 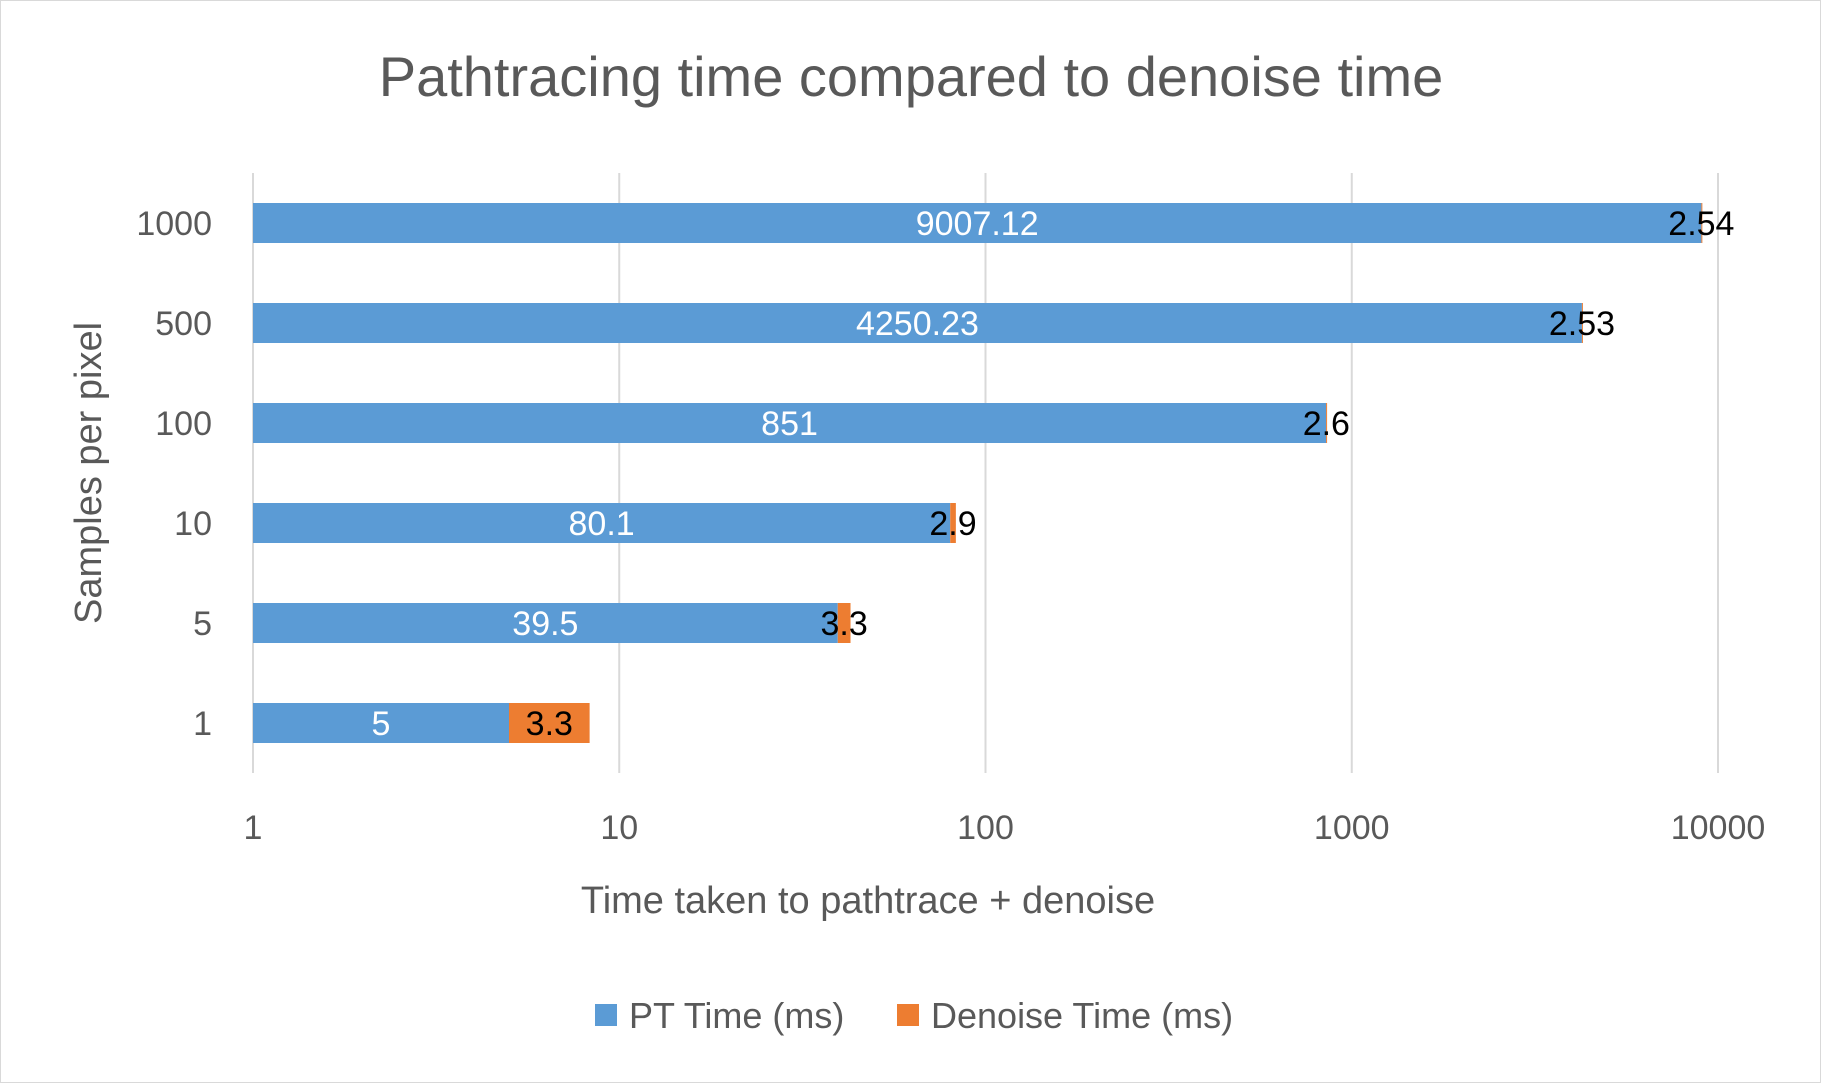 I want to click on data-label-denoise-time-100: 2.6, so click(x=1326, y=424).